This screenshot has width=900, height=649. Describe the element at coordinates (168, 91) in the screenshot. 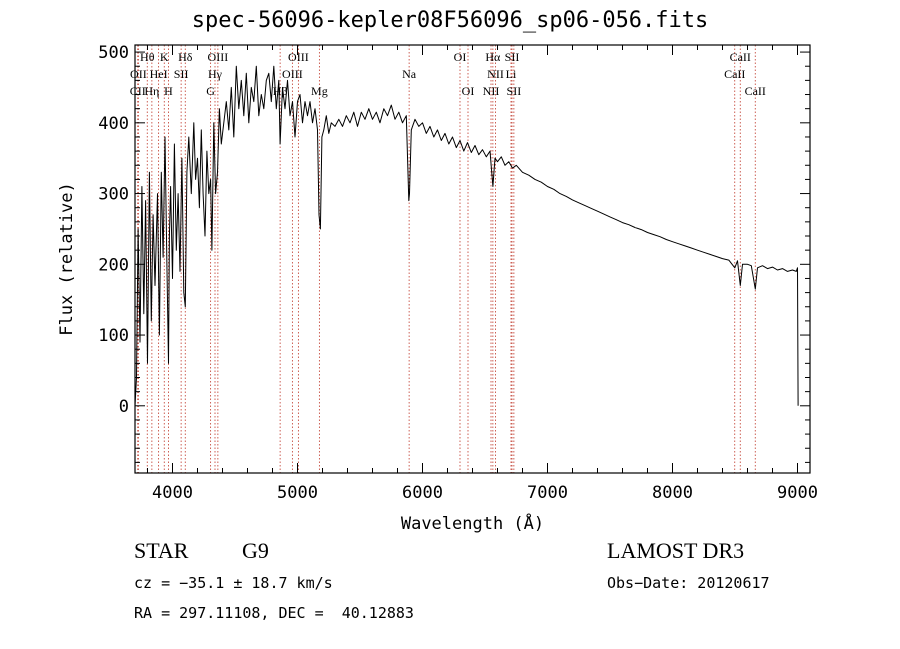

I see `spectral-line-label-6: H` at that location.